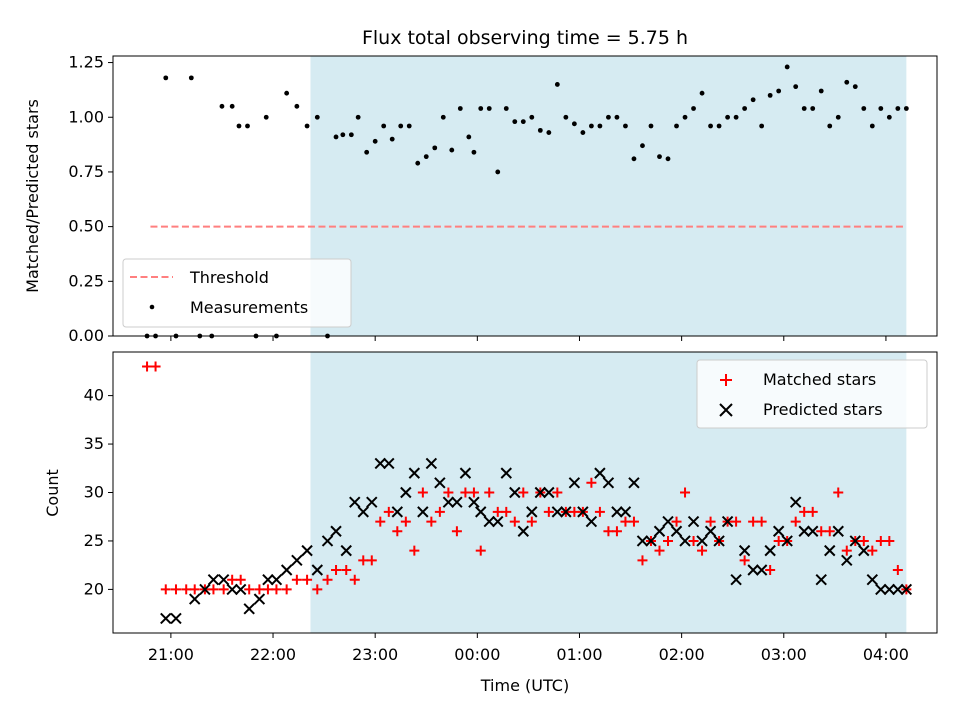  What do you see at coordinates (477, 654) in the screenshot?
I see `x-tick-label: 00:00` at bounding box center [477, 654].